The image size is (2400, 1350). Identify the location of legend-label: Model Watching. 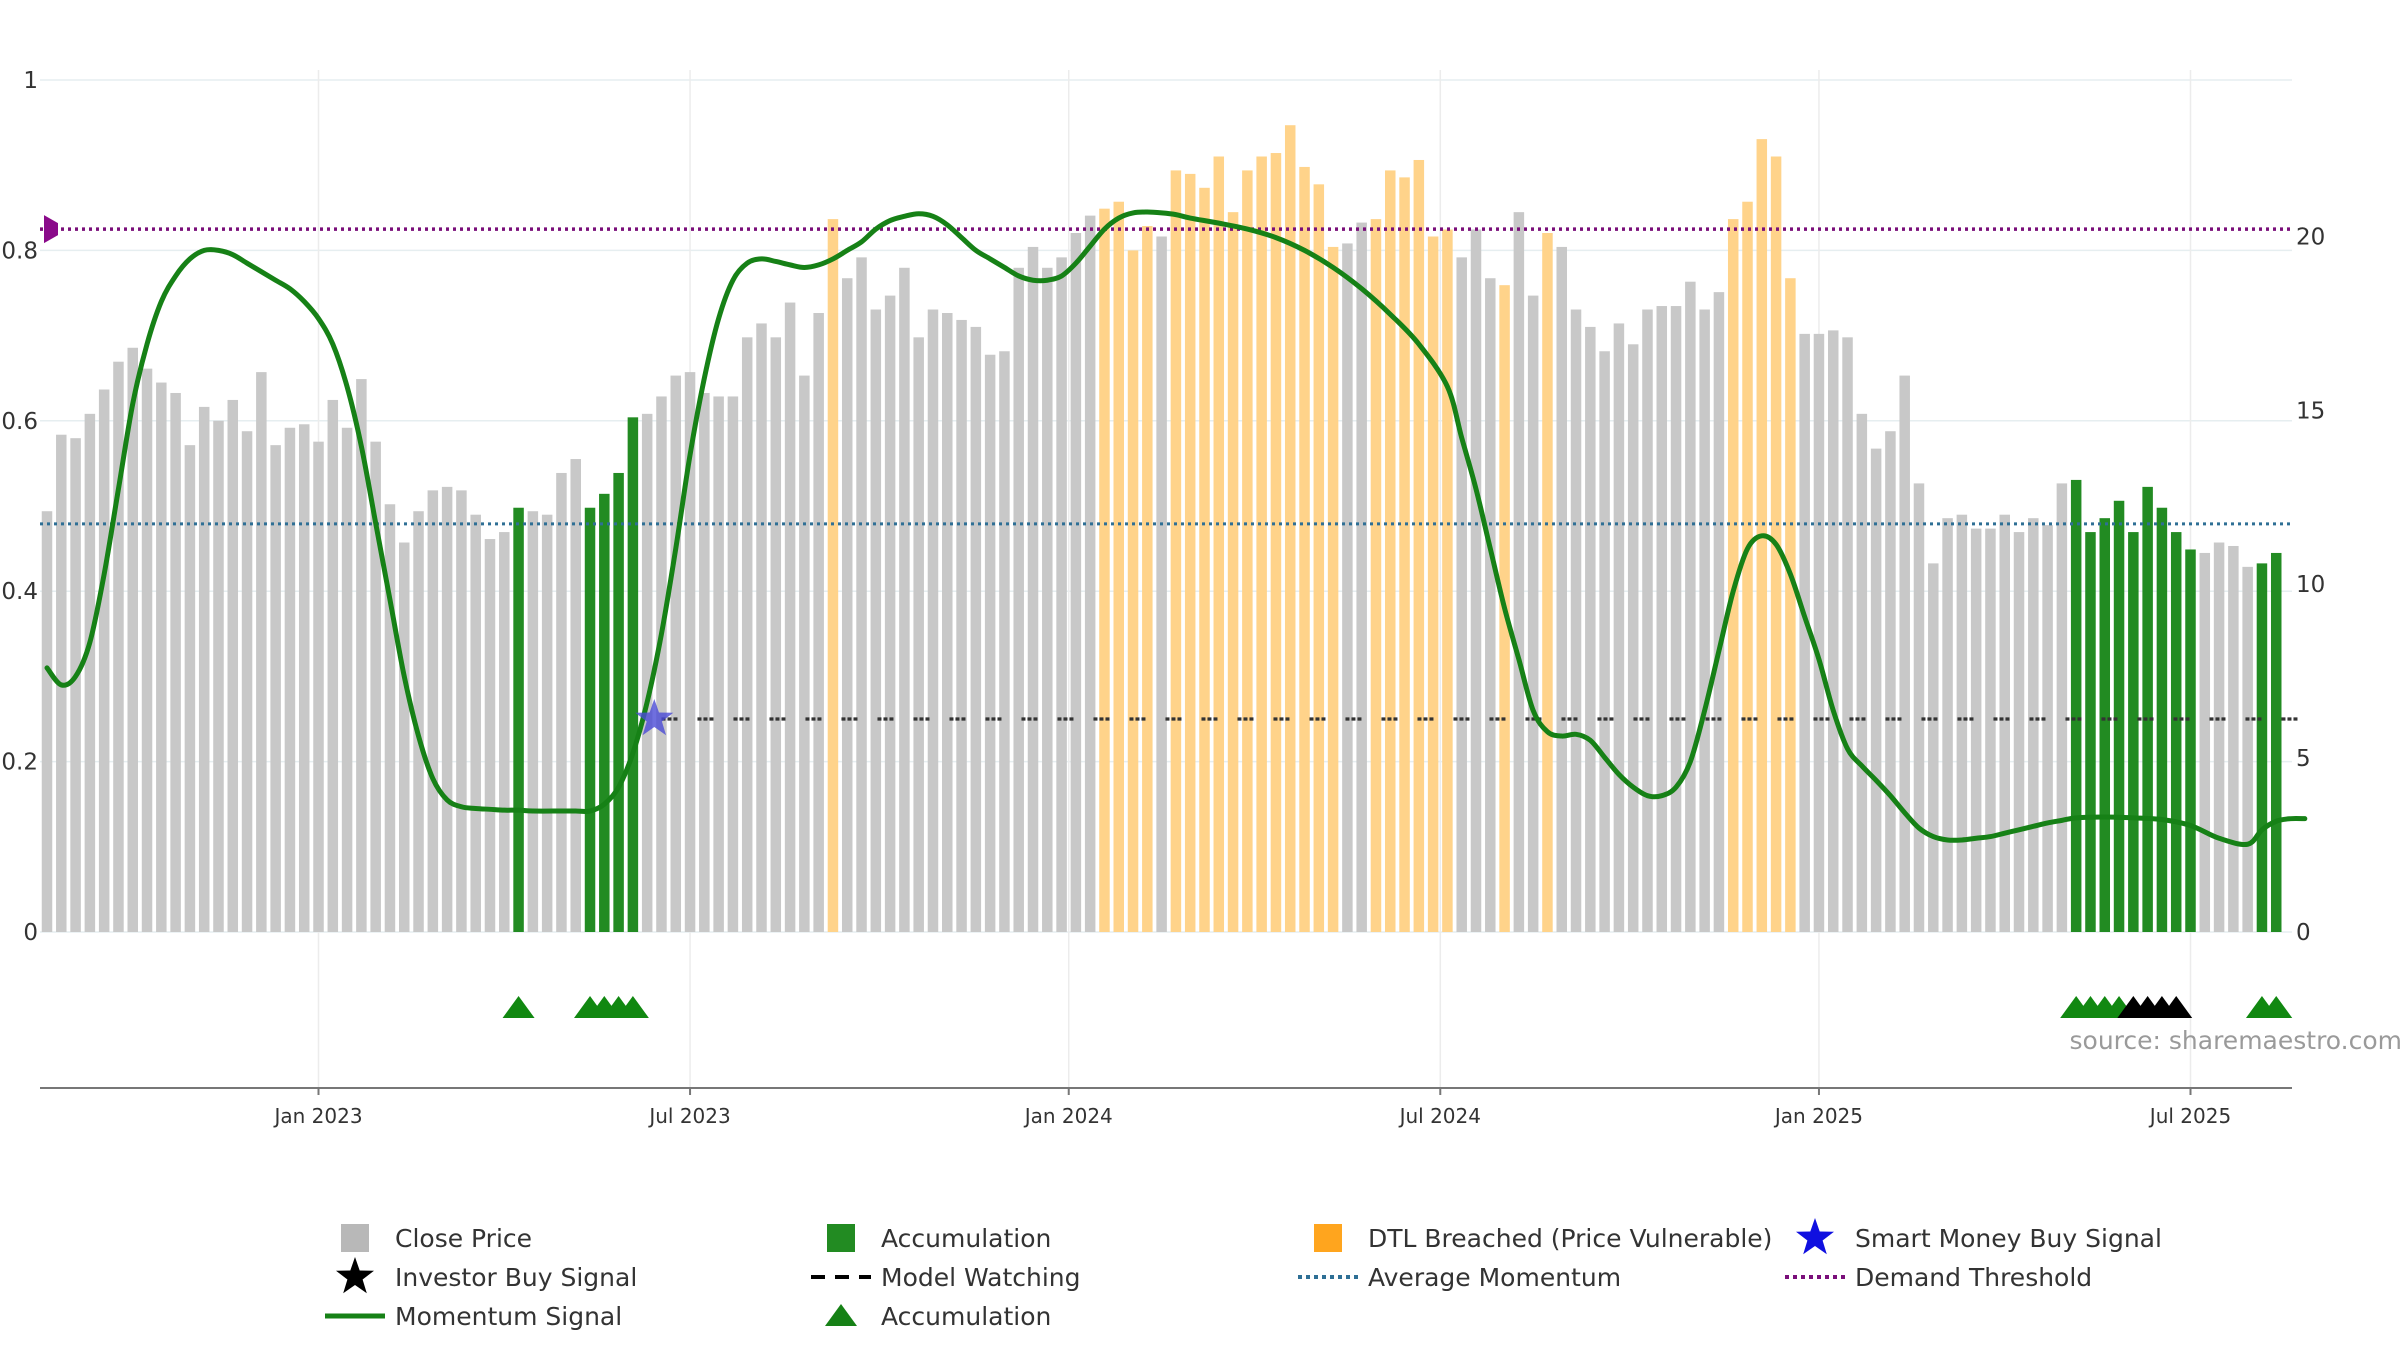
(981, 1277).